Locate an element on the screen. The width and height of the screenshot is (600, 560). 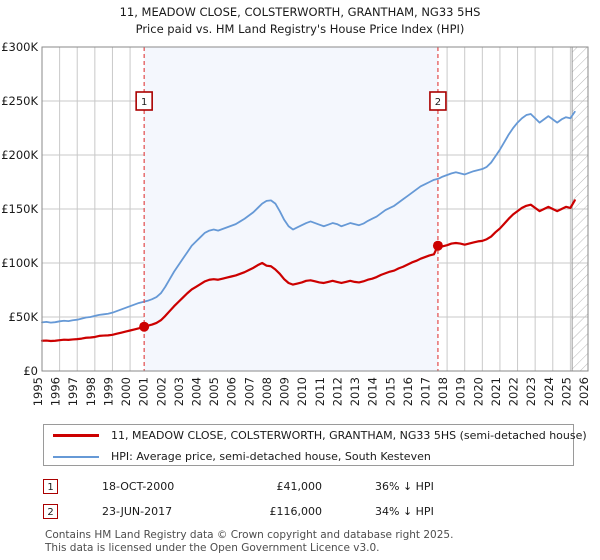
svg-text: 1 is located at coordinates (144, 102).